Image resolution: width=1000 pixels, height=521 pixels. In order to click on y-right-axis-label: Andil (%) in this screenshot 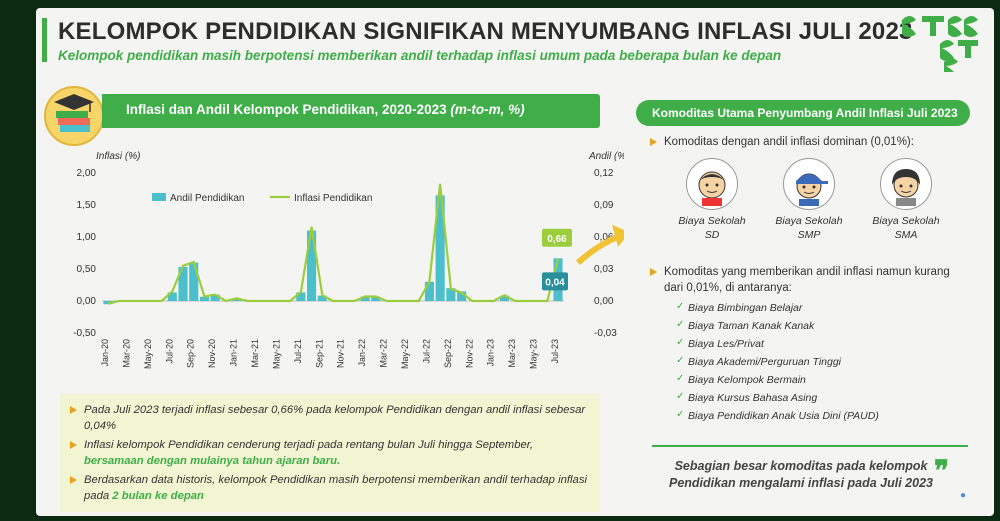, I will do `click(606, 156)`.